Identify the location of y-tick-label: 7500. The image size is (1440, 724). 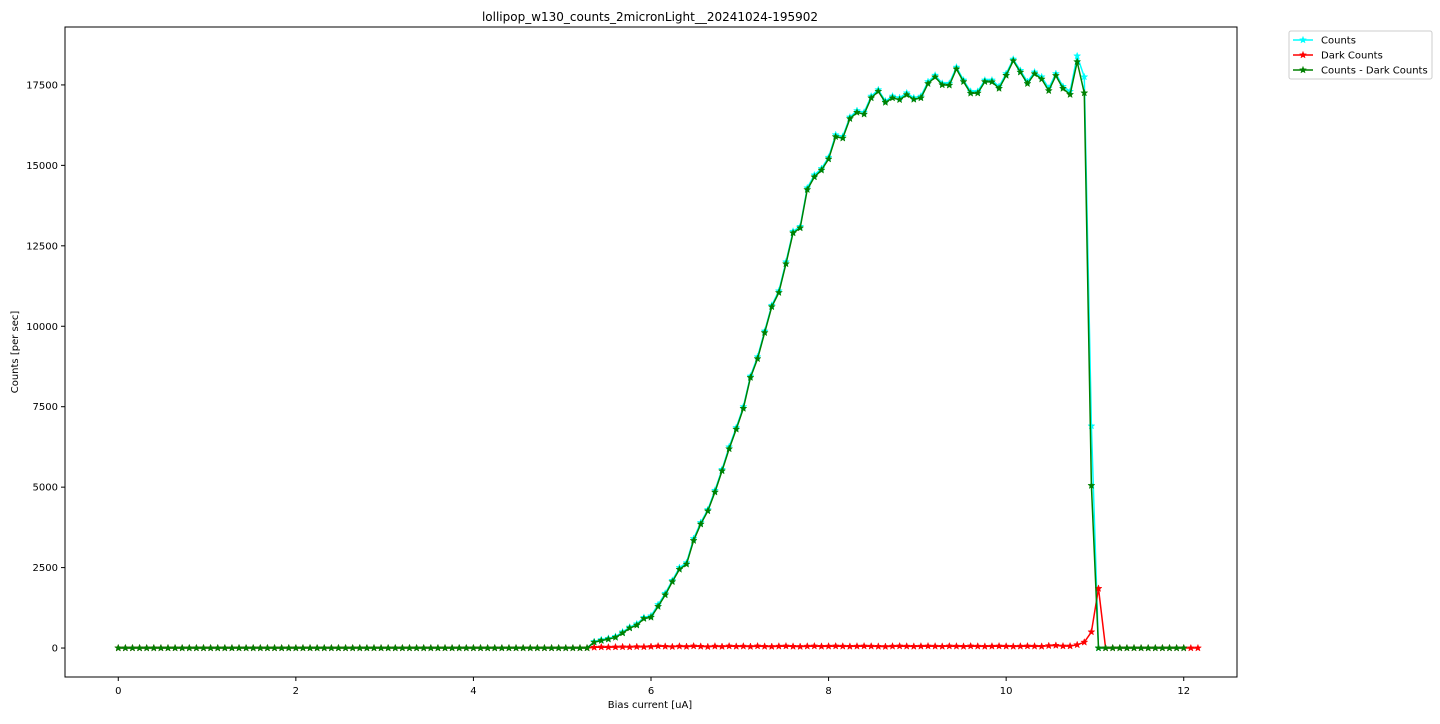
(45, 407).